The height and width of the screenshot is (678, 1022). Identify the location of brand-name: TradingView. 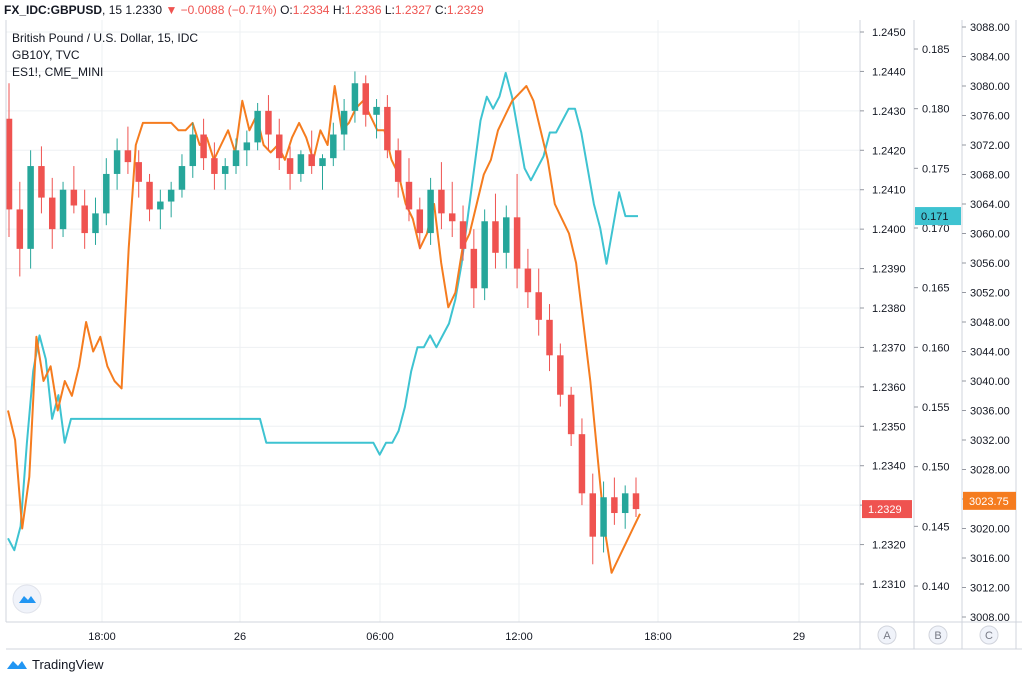
(68, 664).